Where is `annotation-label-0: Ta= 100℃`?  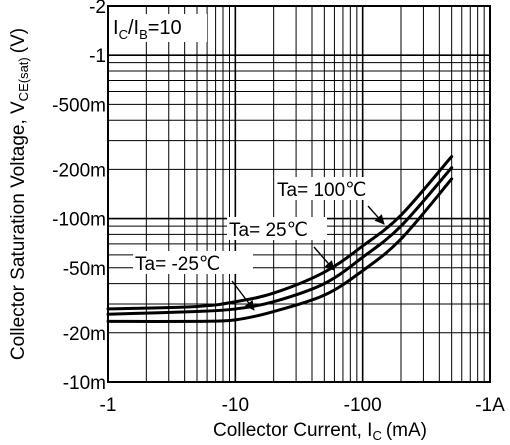
annotation-label-0: Ta= 100℃ is located at coordinates (321, 190).